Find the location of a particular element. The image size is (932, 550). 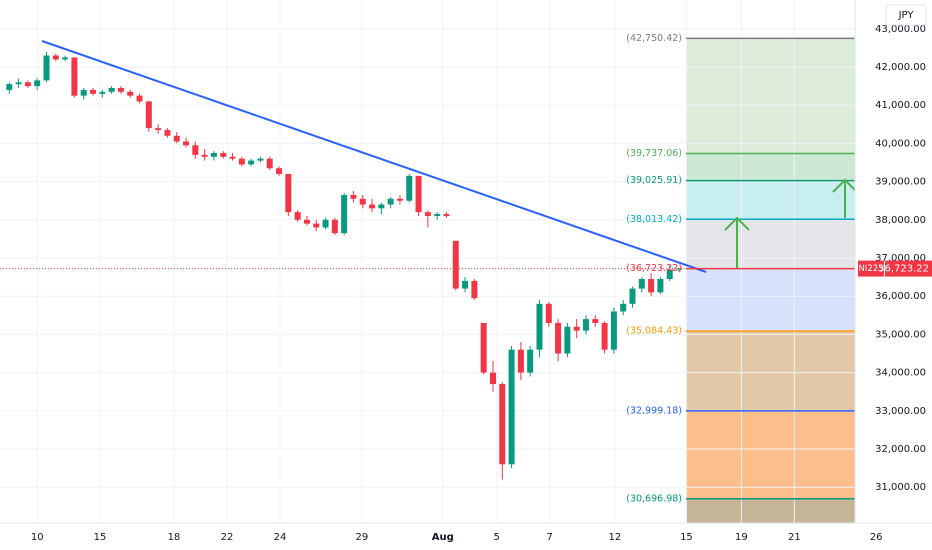

currency-button is located at coordinates (906, 15).